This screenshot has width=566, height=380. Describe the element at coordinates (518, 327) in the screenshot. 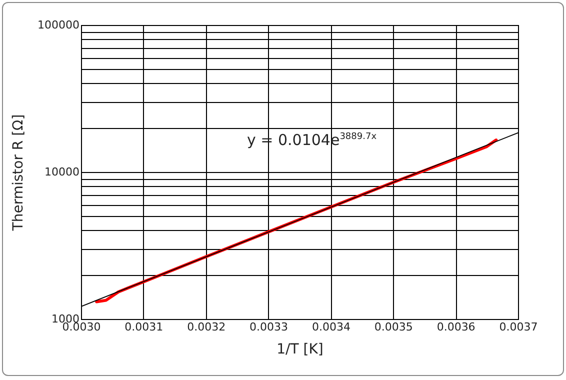

I see `x-tick-label: 0.0037` at that location.